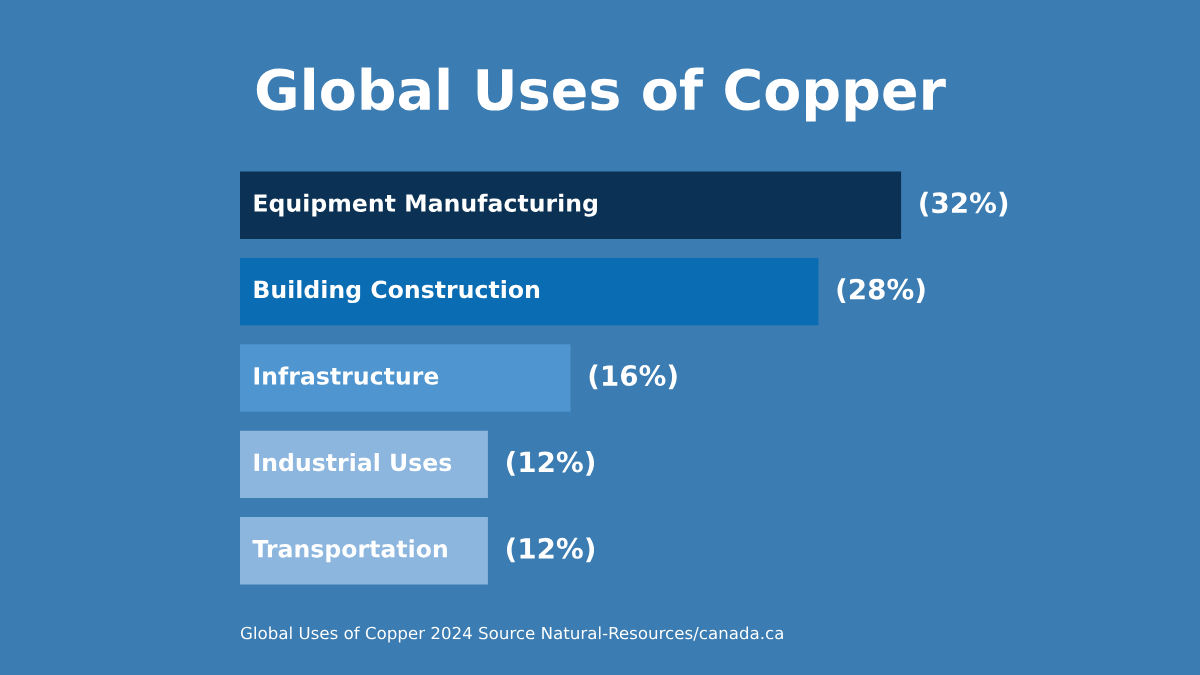 The width and height of the screenshot is (1200, 675). Describe the element at coordinates (881, 290) in the screenshot. I see `data-label: (28%)` at that location.